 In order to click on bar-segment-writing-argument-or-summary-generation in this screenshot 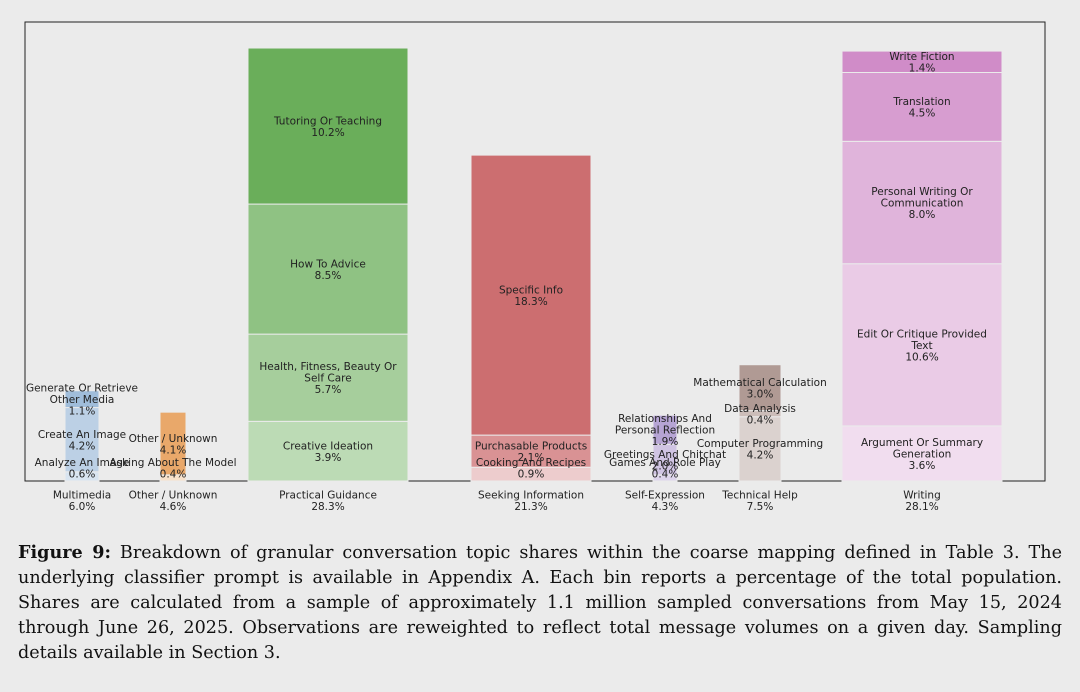, I will do `click(922, 453)`.